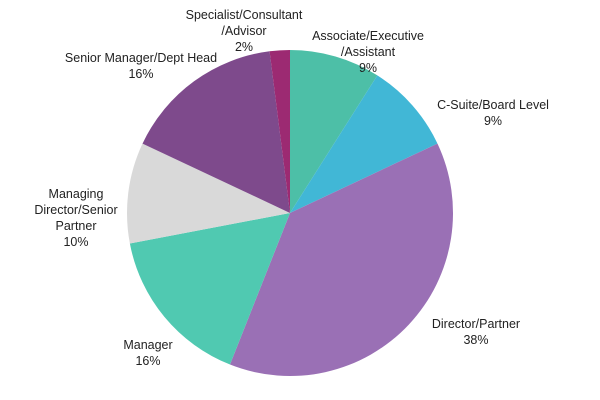  I want to click on slice-name: /Advisor, so click(243, 31).